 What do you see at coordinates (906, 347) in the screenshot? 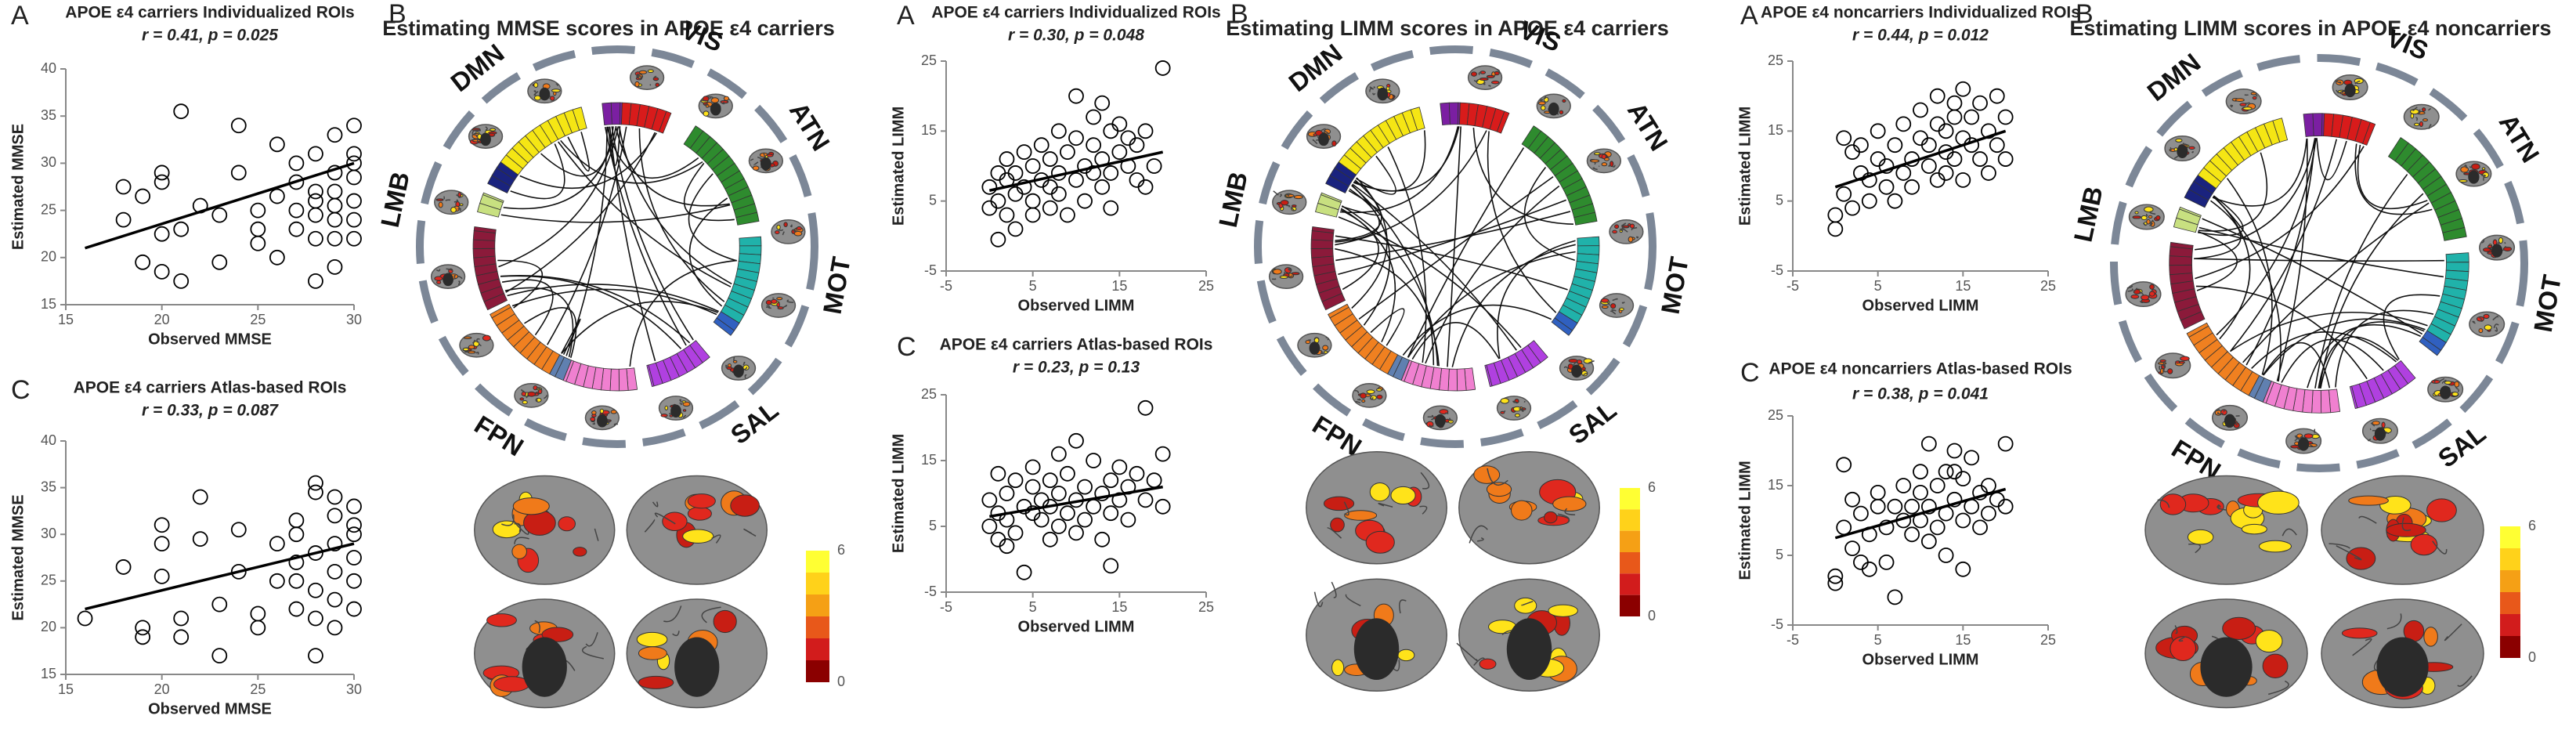
I see `panel-letter: C` at bounding box center [906, 347].